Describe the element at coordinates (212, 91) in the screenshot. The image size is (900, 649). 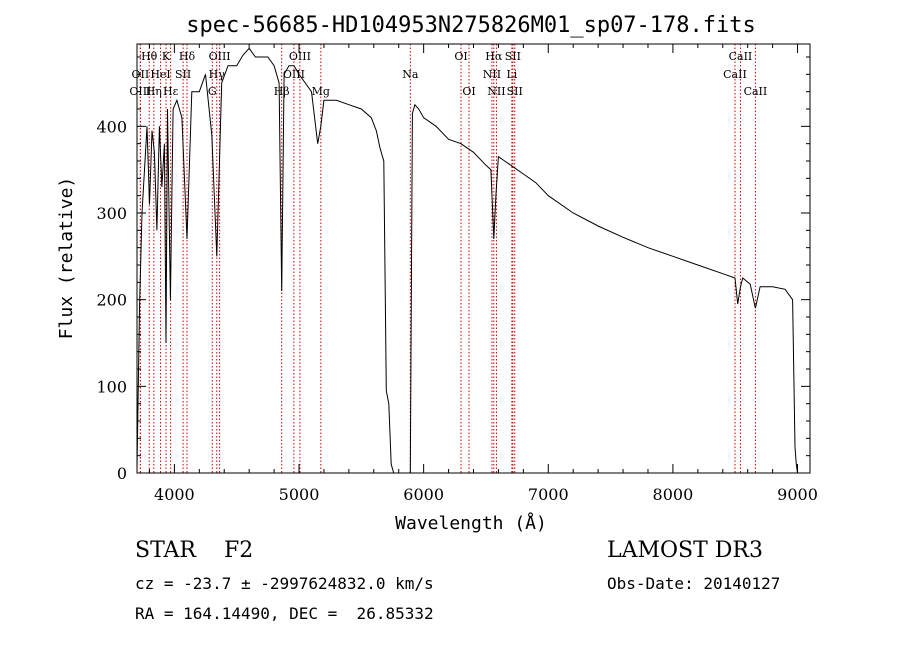
I see `line-label-11: G` at that location.